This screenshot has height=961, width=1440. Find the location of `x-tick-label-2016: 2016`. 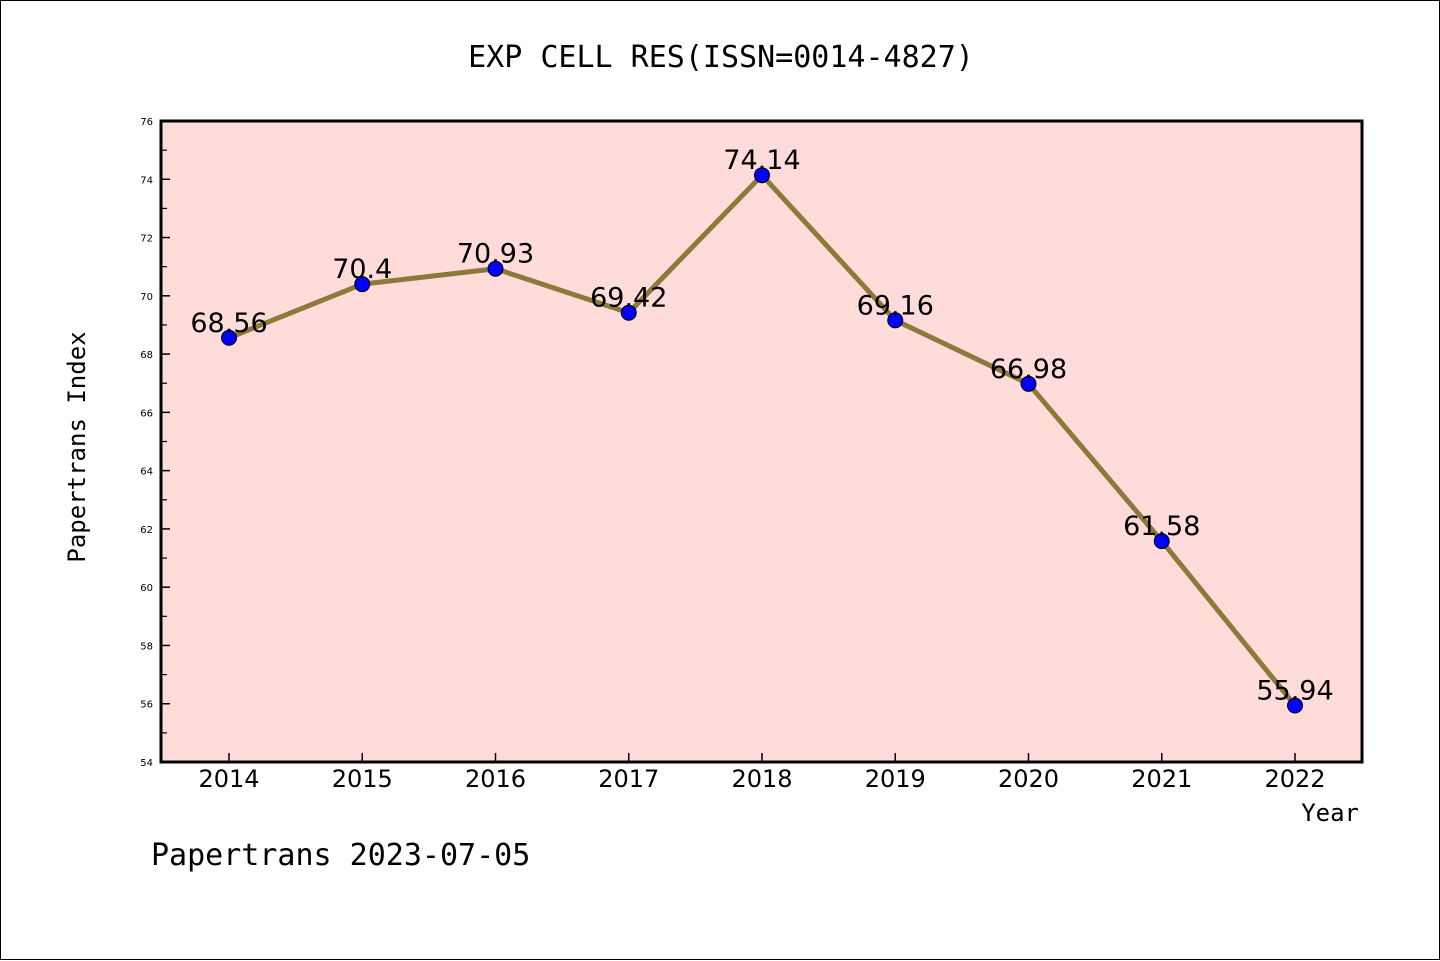

x-tick-label-2016: 2016 is located at coordinates (495, 779).